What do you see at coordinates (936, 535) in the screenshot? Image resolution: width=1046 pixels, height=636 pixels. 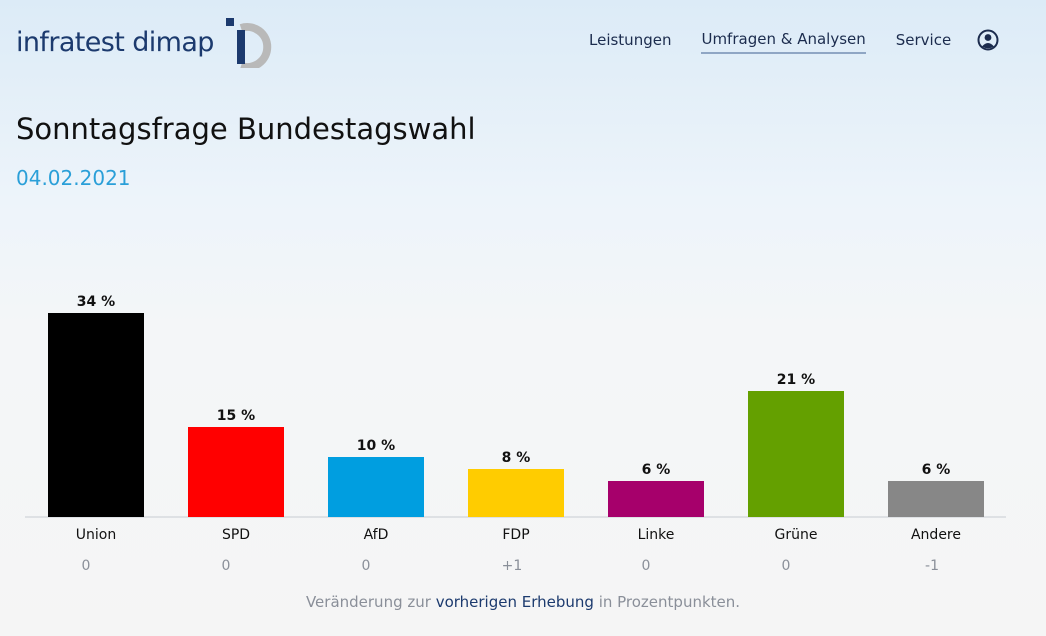 I see `category-label: Andere` at bounding box center [936, 535].